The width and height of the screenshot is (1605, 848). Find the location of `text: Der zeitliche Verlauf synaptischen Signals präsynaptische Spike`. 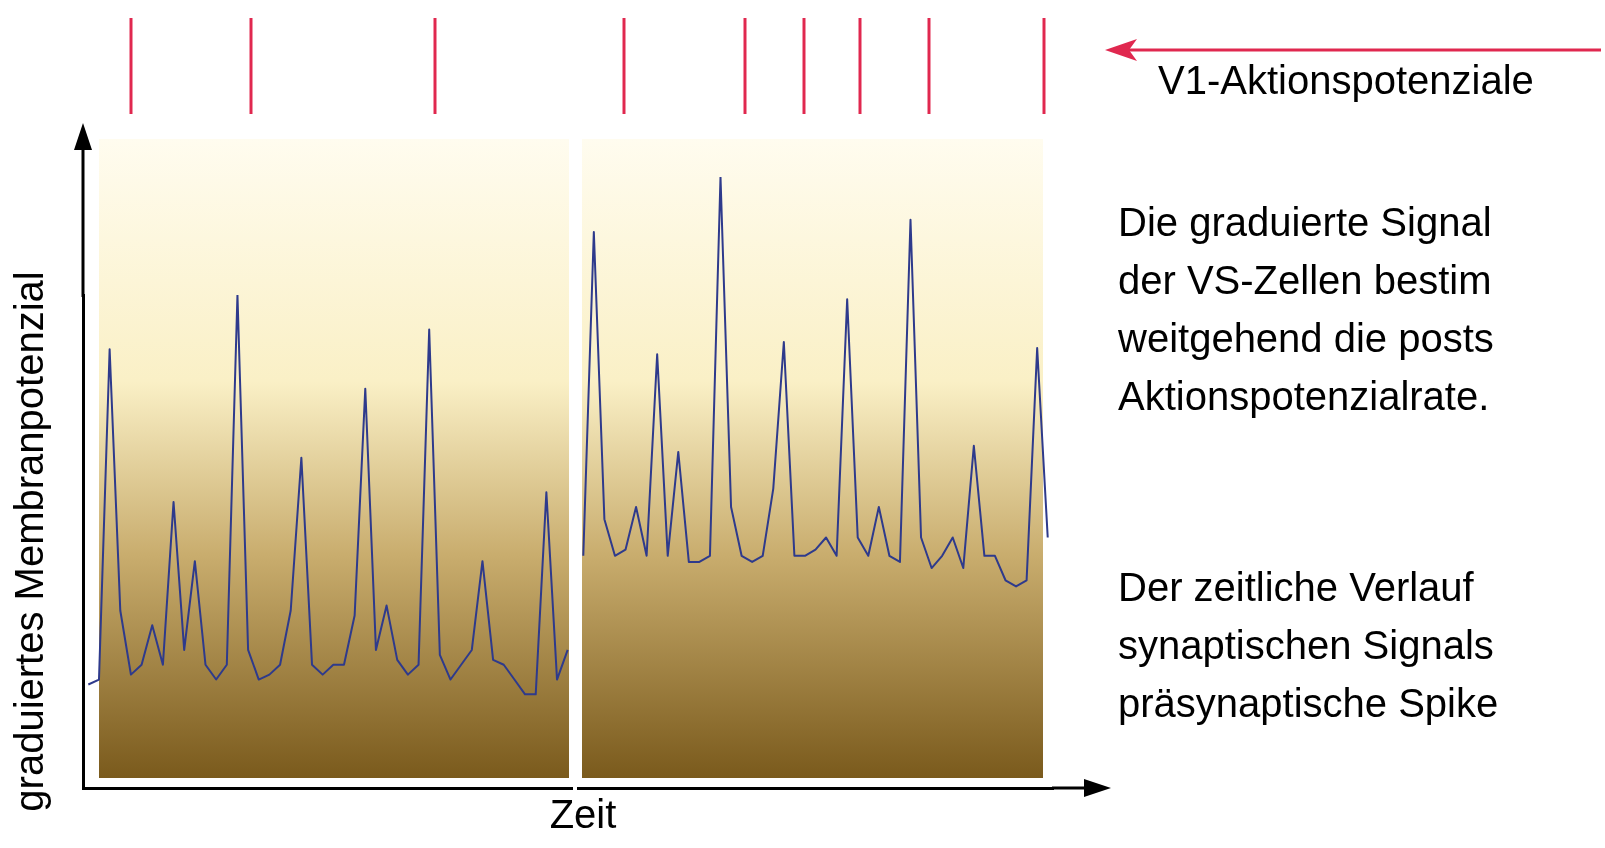

text: Der zeitliche Verlauf synaptischen Signals präsynaptische Spike is located at coordinates (1308, 645).